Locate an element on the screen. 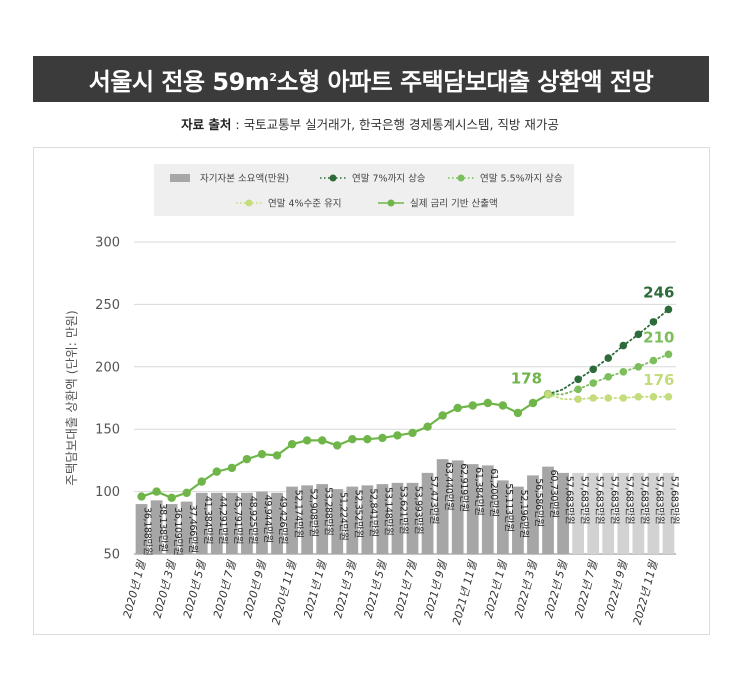 This screenshot has height=680, width=740. legend-swatch-own is located at coordinates (180, 178).